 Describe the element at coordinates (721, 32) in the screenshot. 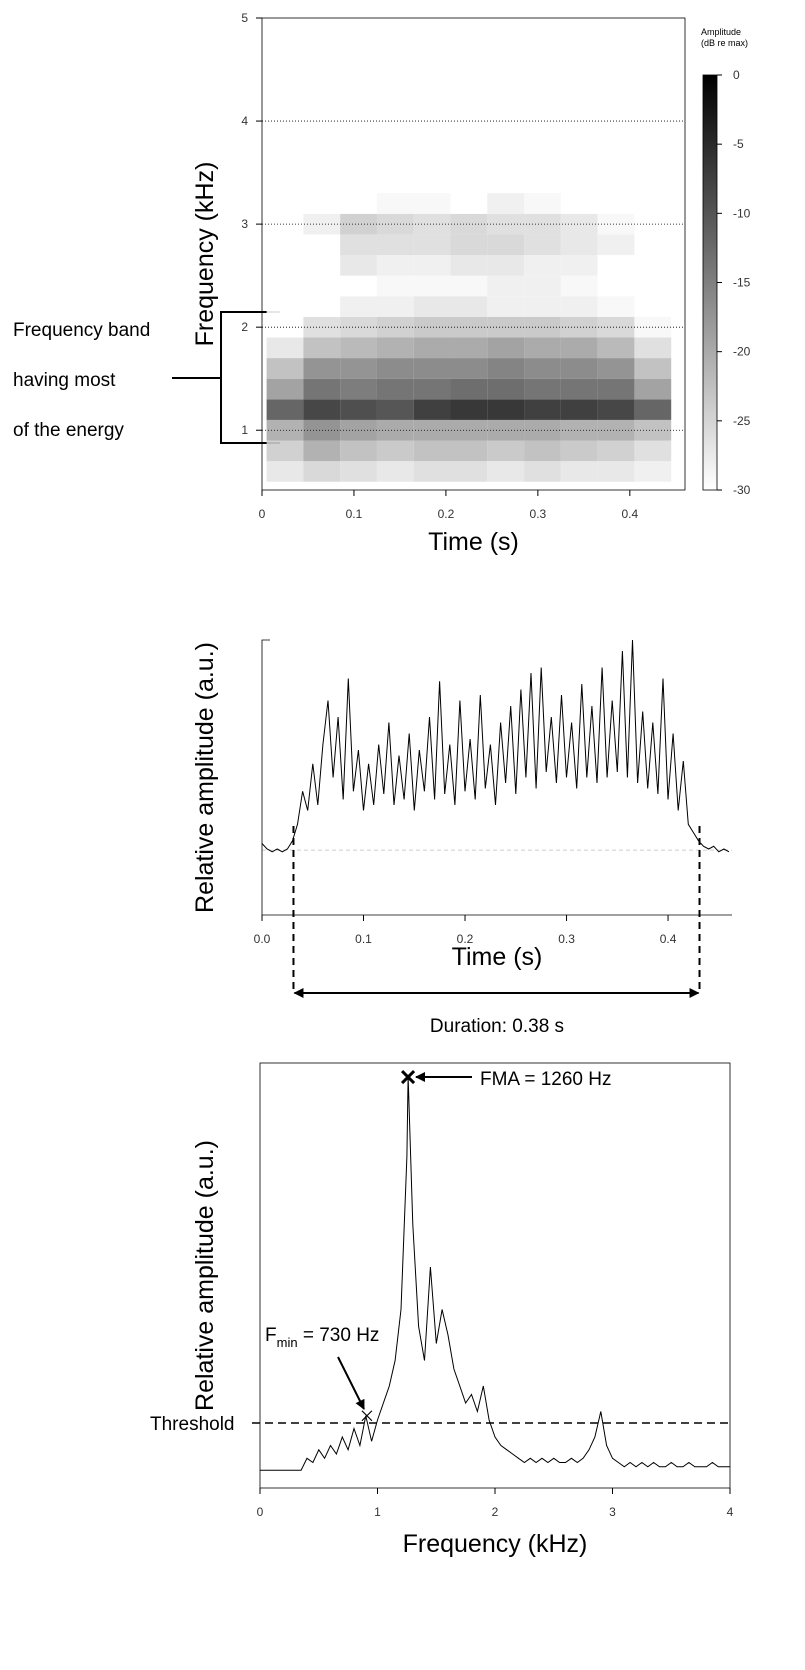

I see `colorbar-label: Amplitude` at that location.